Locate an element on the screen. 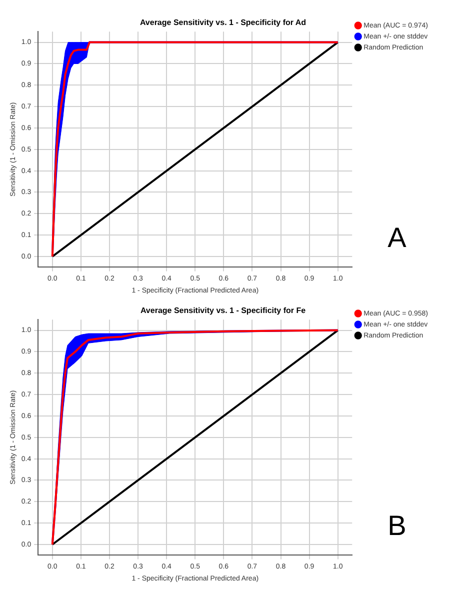  text: B is located at coordinates (397, 526).